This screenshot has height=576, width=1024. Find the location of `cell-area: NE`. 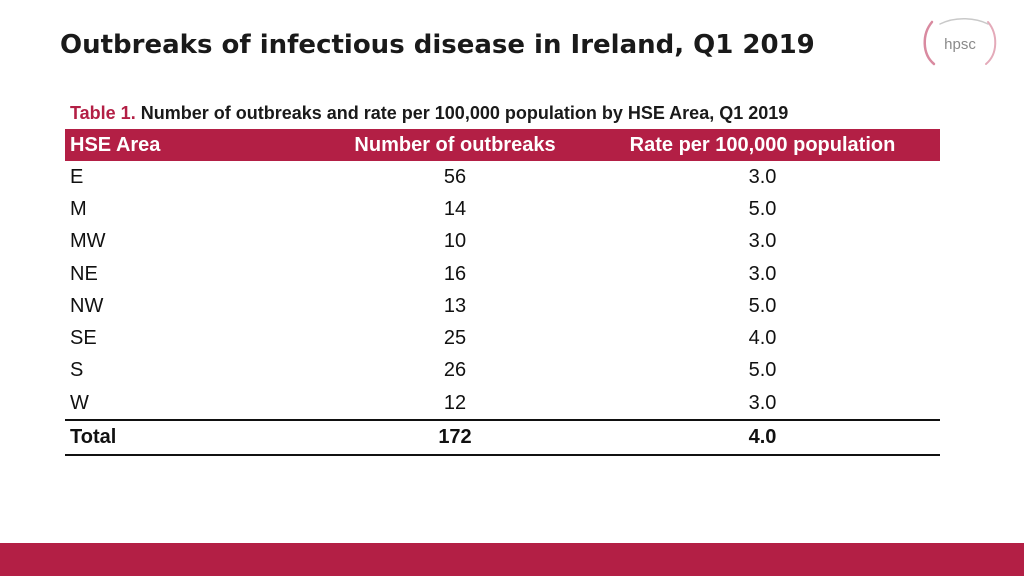

cell-area: NE is located at coordinates (84, 273).